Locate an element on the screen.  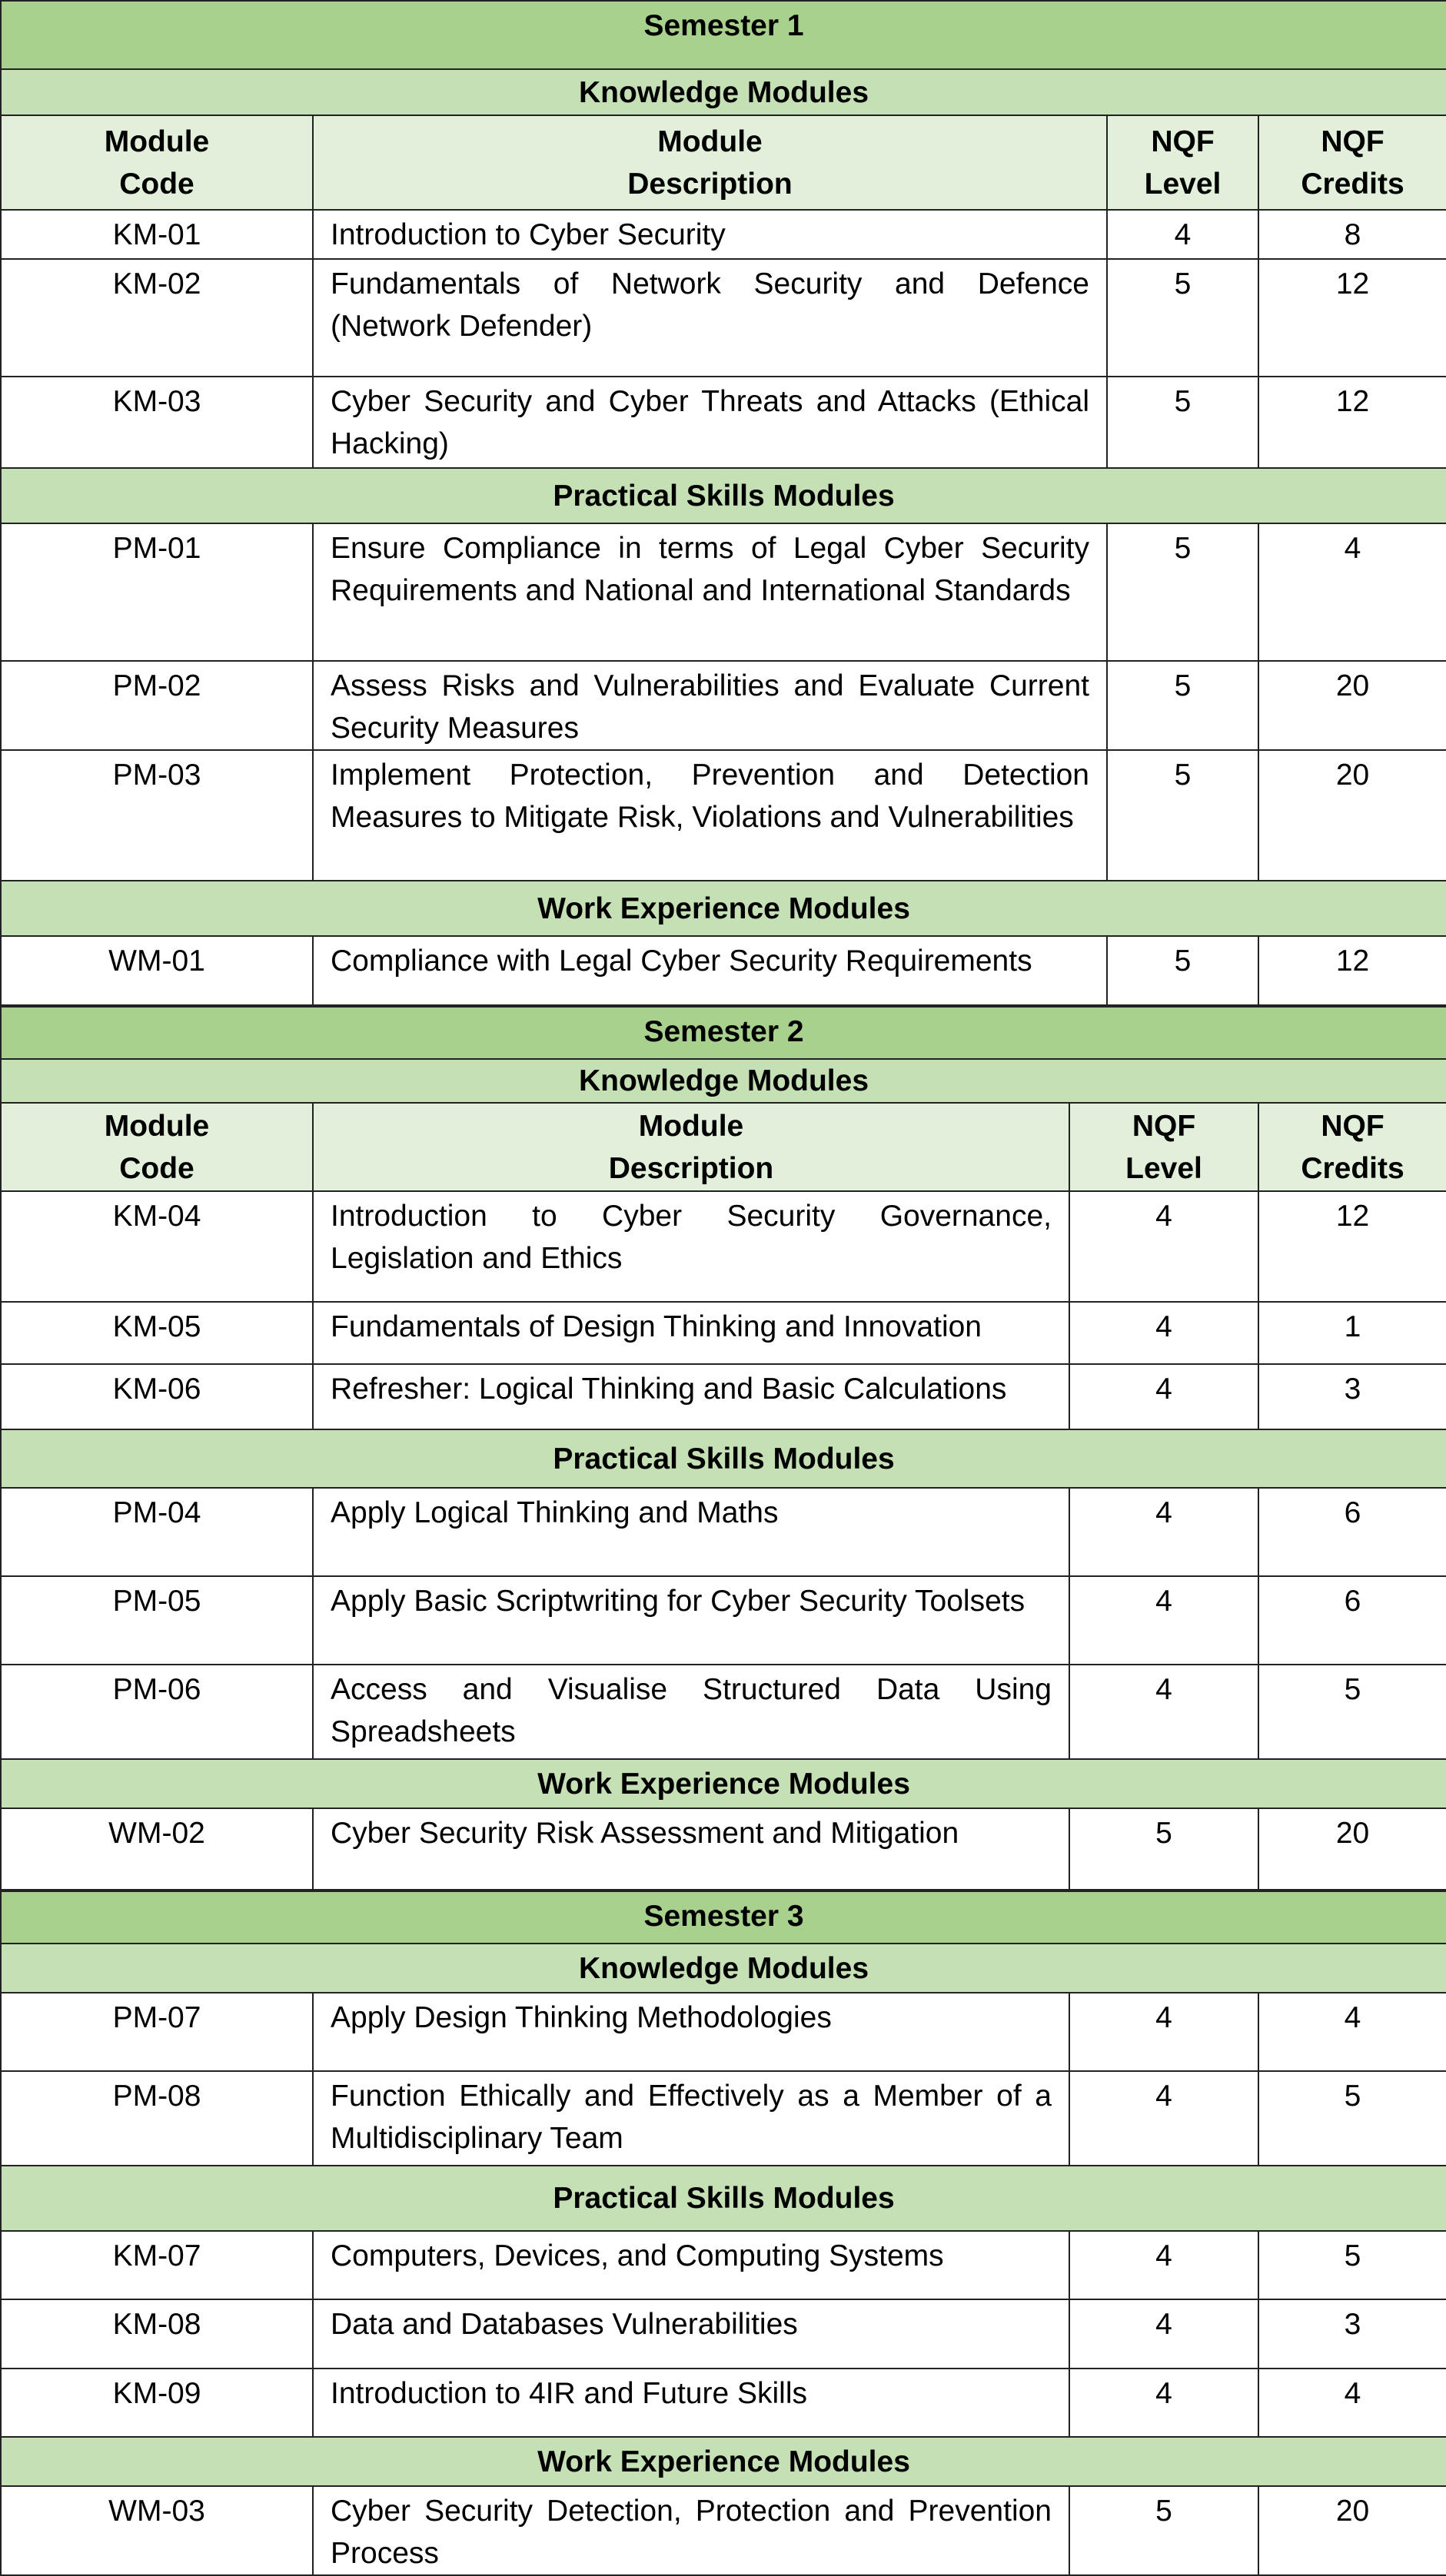
module-code: WM-01 is located at coordinates (157, 970).